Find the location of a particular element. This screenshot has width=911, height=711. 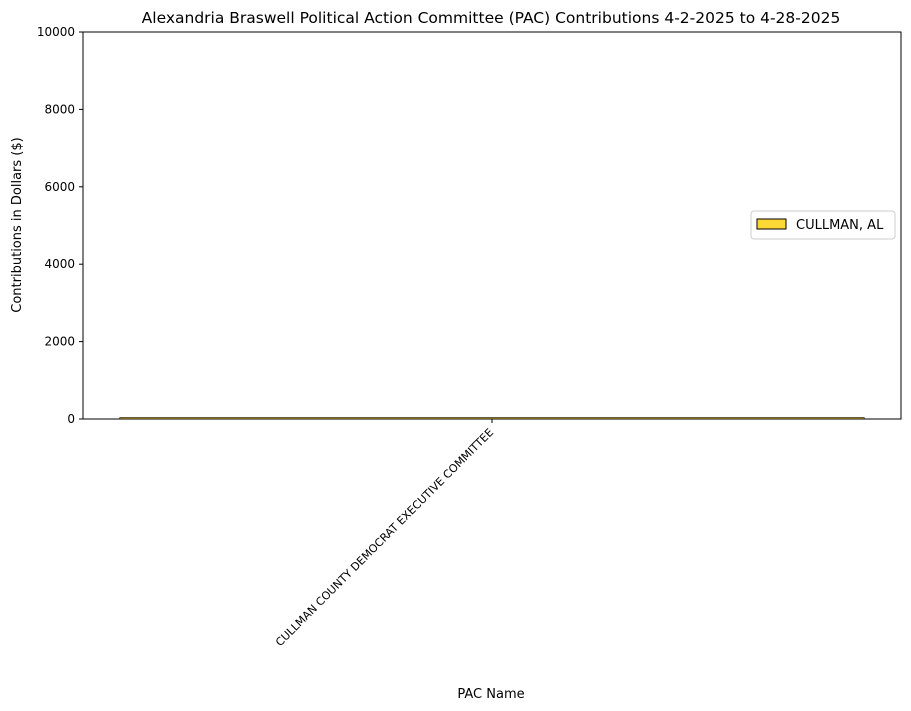

y-tick-label: 8000 is located at coordinates (59, 109).